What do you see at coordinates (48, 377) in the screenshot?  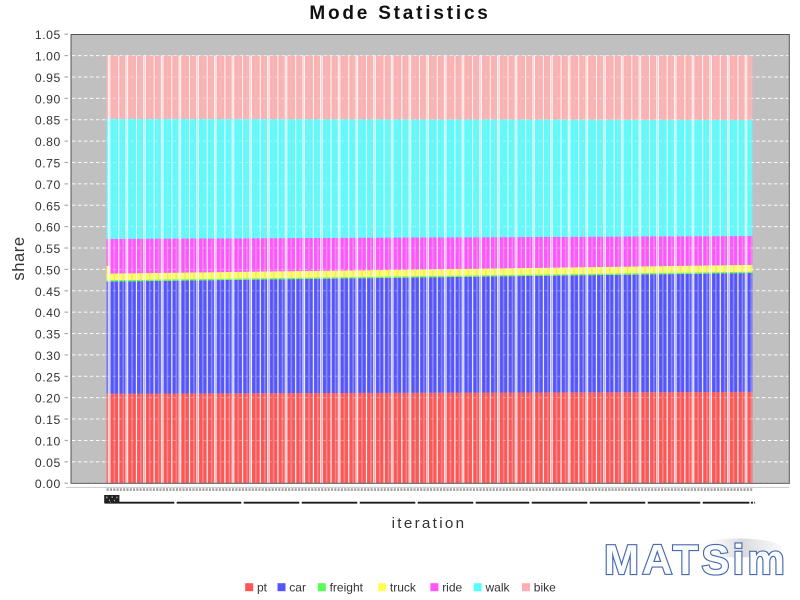 I see `svg-text: 0.25` at bounding box center [48, 377].